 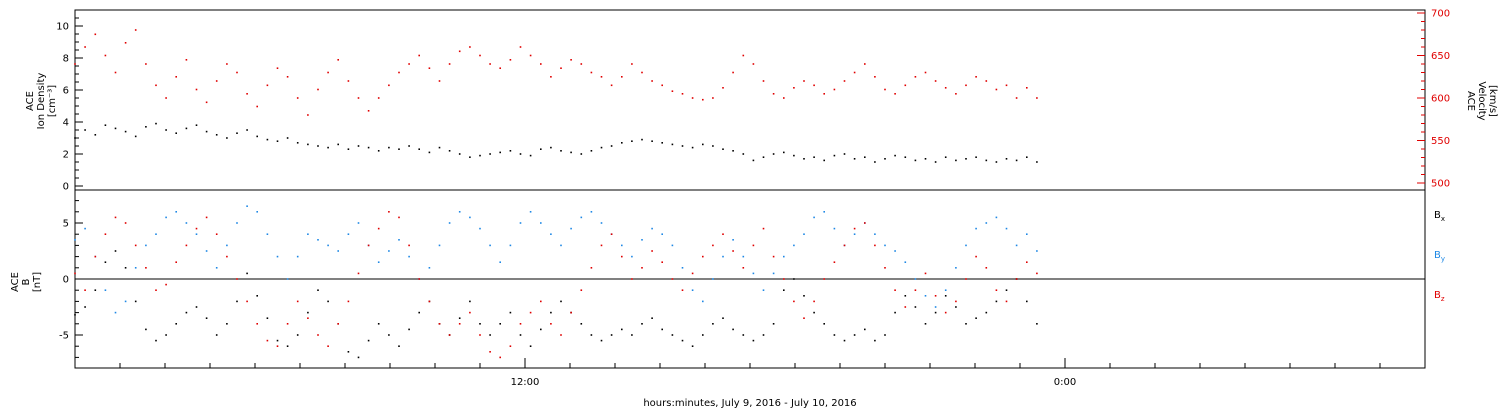 I want to click on density-ylabel-line1: ACE, so click(x=30, y=101).